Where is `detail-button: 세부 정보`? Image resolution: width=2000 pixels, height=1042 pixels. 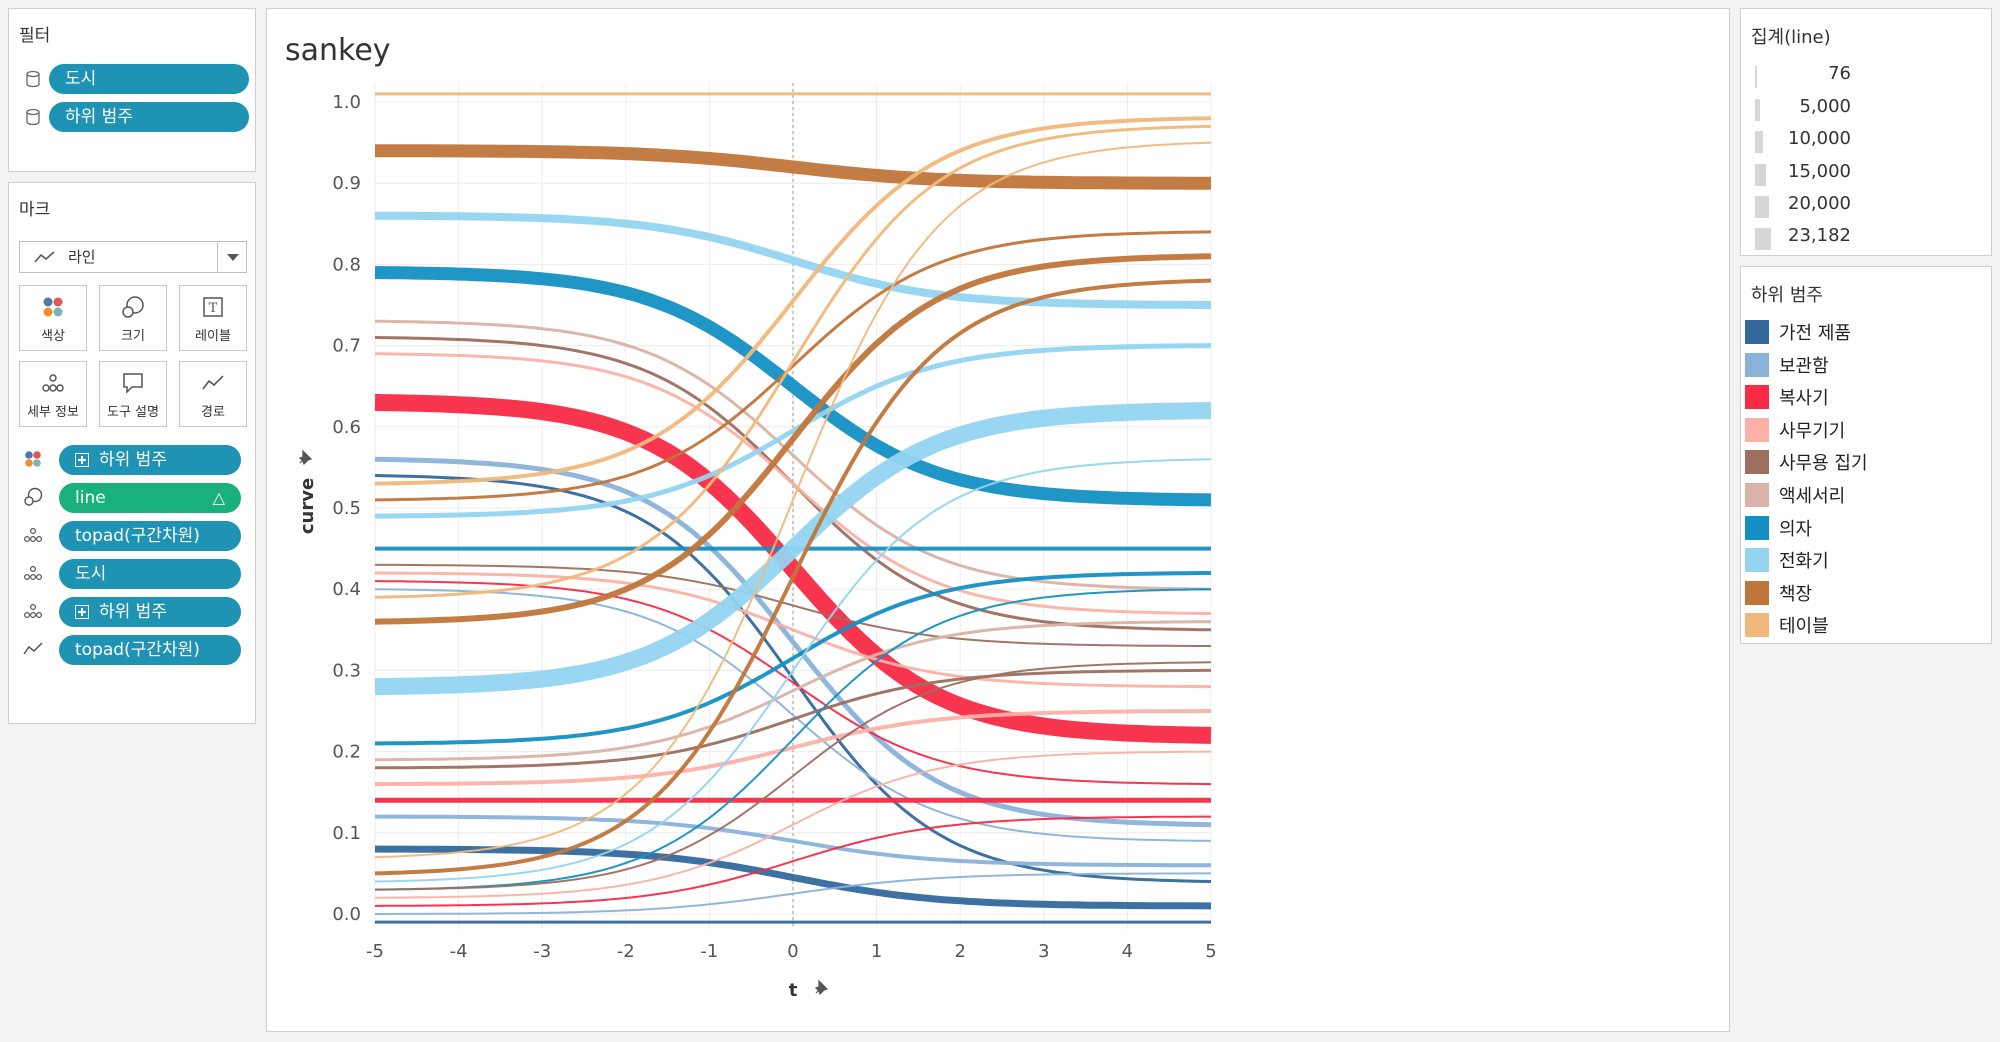 detail-button: 세부 정보 is located at coordinates (53, 394).